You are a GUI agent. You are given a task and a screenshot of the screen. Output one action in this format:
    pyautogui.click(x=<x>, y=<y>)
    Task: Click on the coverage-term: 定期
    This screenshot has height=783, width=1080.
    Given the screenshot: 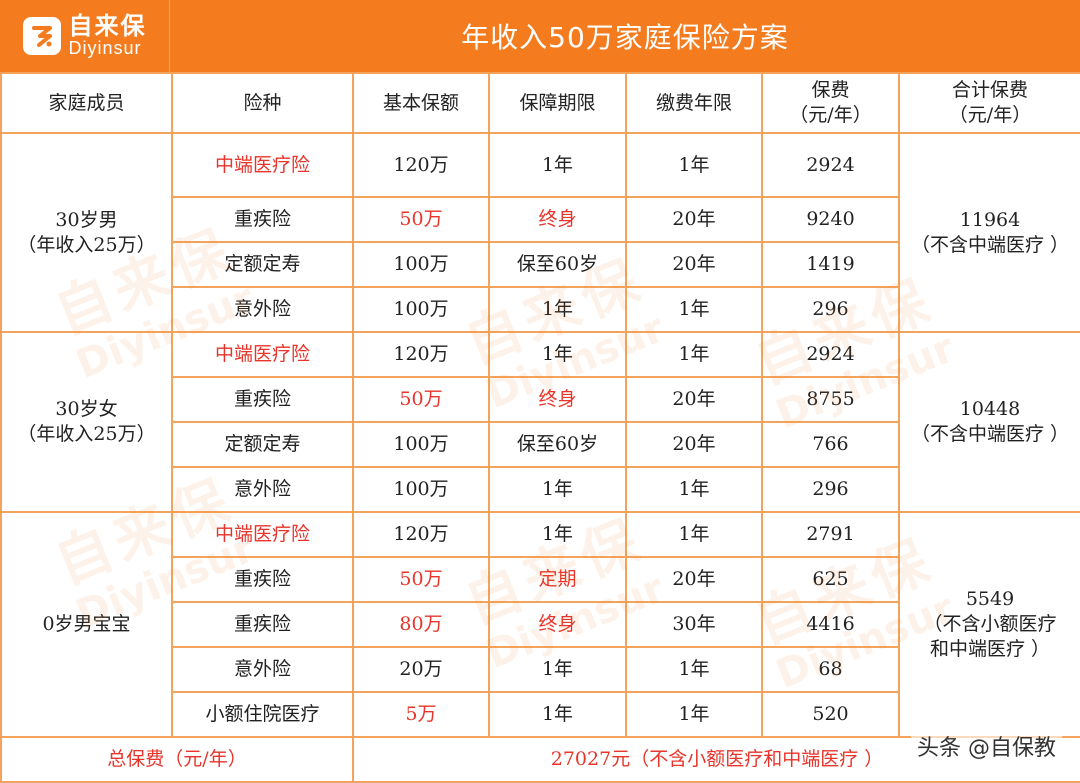 What is the action you would take?
    pyautogui.click(x=557, y=579)
    